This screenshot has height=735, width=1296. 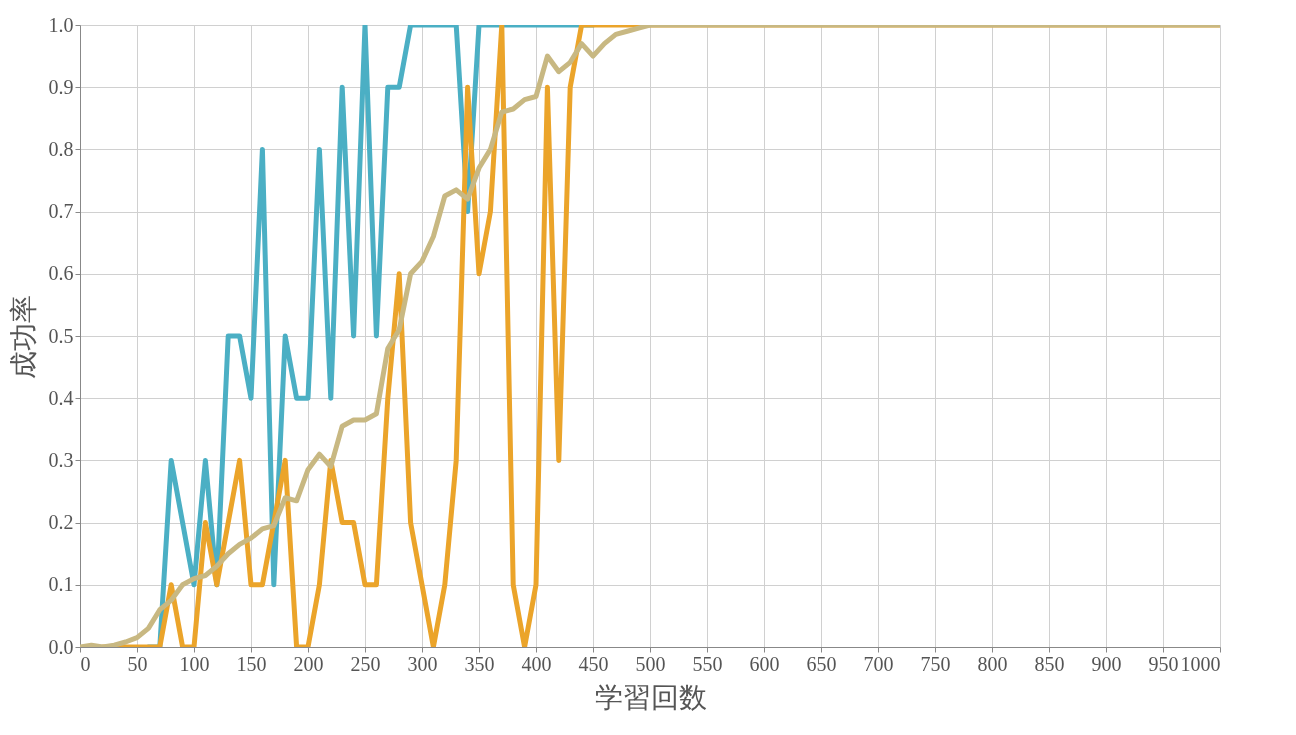 What do you see at coordinates (61, 148) in the screenshot?
I see `y-tick-label: 0.8` at bounding box center [61, 148].